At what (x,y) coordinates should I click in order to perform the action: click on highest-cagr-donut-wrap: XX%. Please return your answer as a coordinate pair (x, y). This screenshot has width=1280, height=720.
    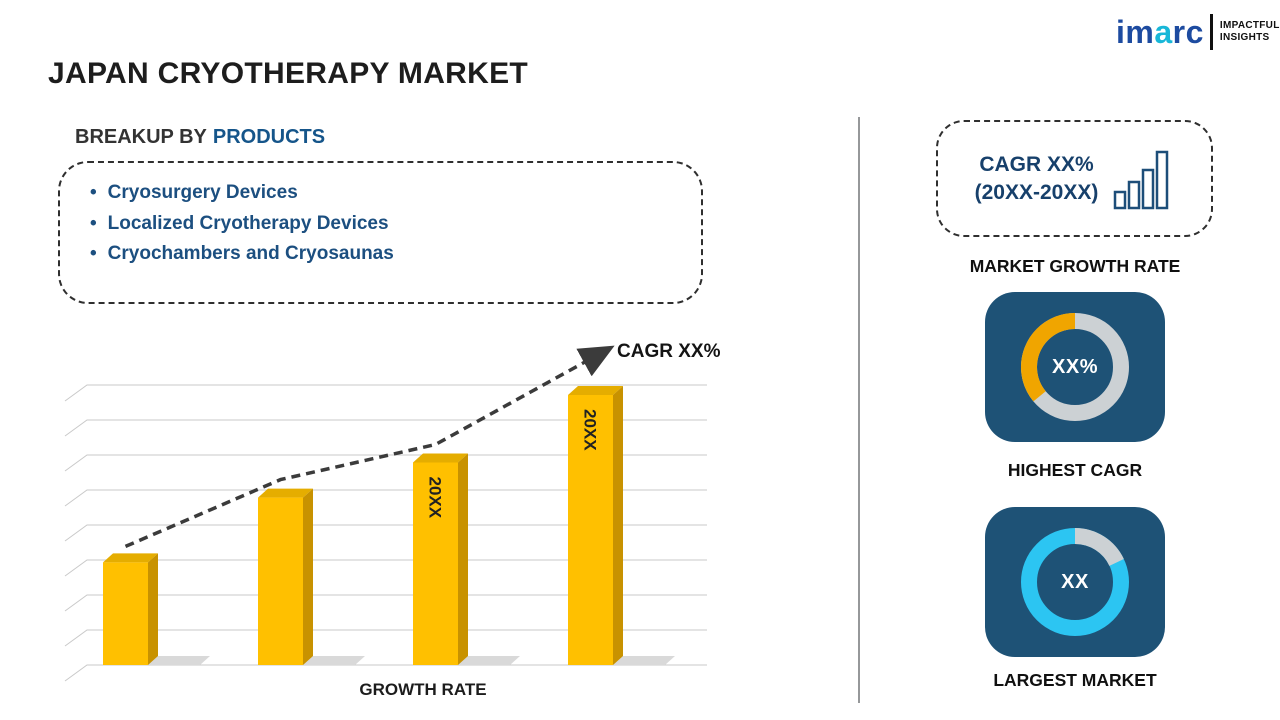
    Looking at the image, I should click on (1075, 367).